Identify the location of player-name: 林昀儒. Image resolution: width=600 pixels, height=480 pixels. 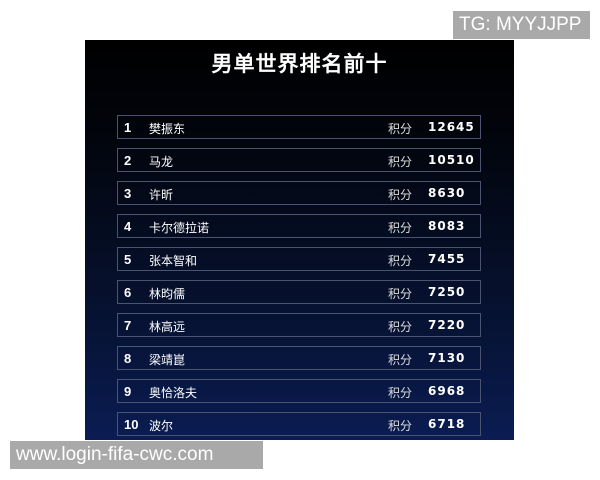
(167, 294).